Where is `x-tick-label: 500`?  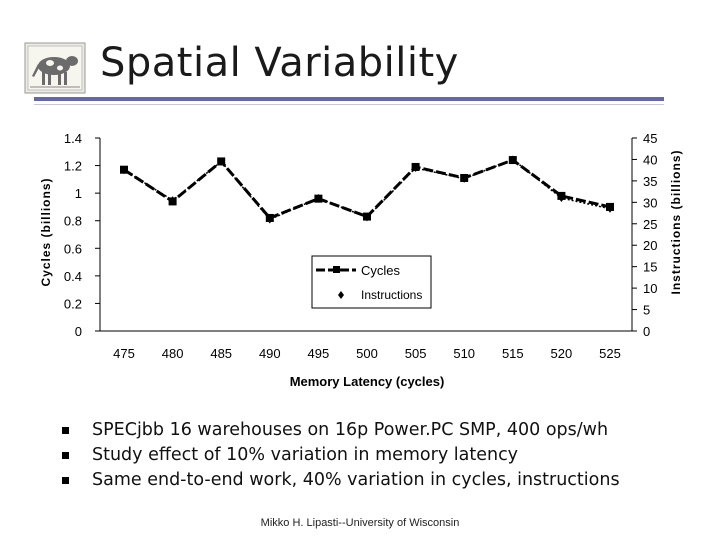
x-tick-label: 500 is located at coordinates (367, 353).